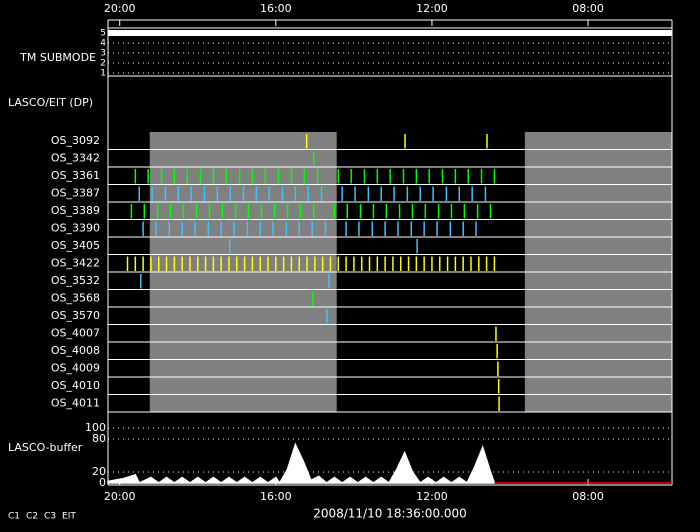  What do you see at coordinates (301, 463) in the screenshot?
I see `buffer-area` at bounding box center [301, 463].